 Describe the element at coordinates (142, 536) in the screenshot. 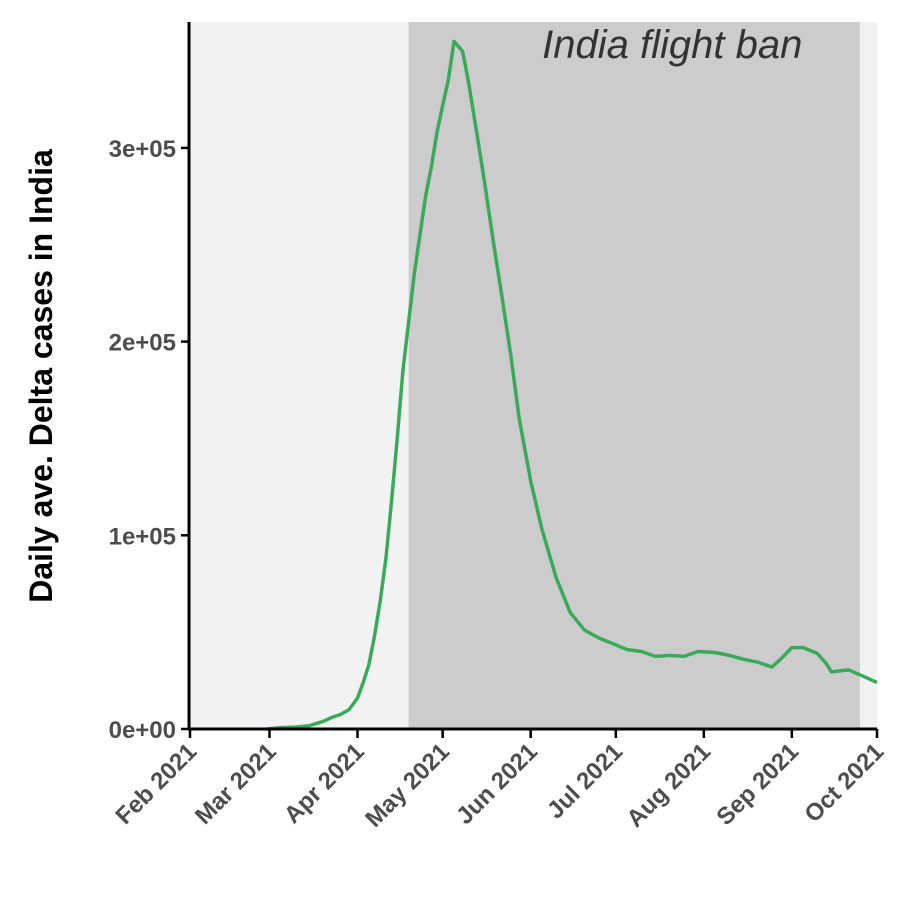

I see `y-tick-label: 1e+05` at that location.